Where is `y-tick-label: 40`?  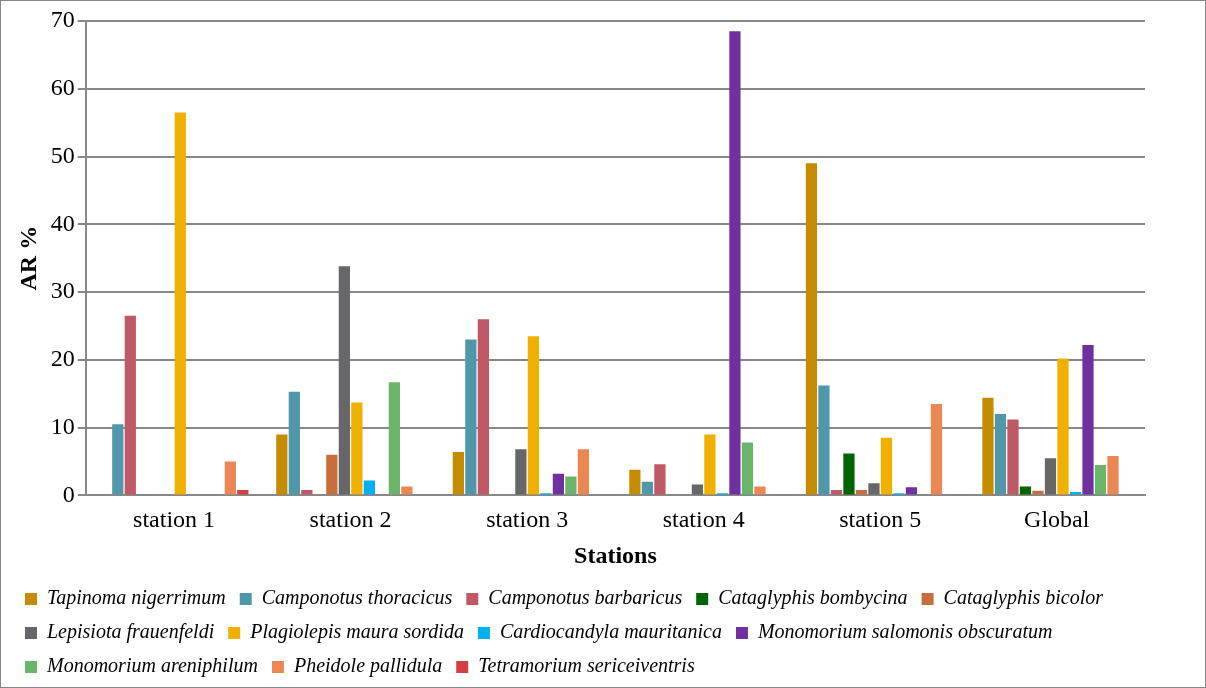
y-tick-label: 40 is located at coordinates (62, 222).